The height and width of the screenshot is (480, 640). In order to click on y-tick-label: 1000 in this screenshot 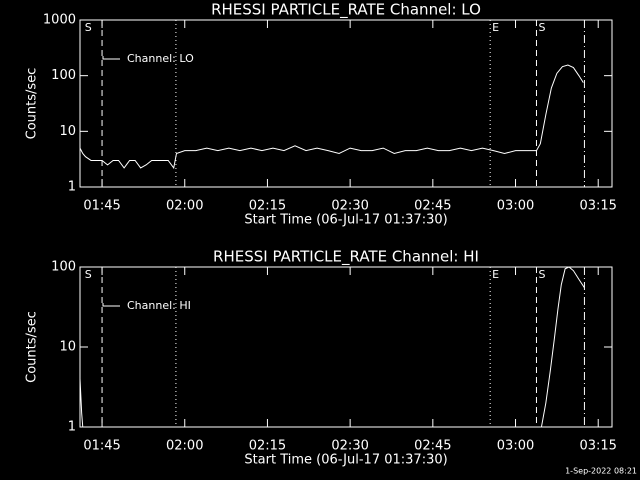, I will do `click(59, 20)`.